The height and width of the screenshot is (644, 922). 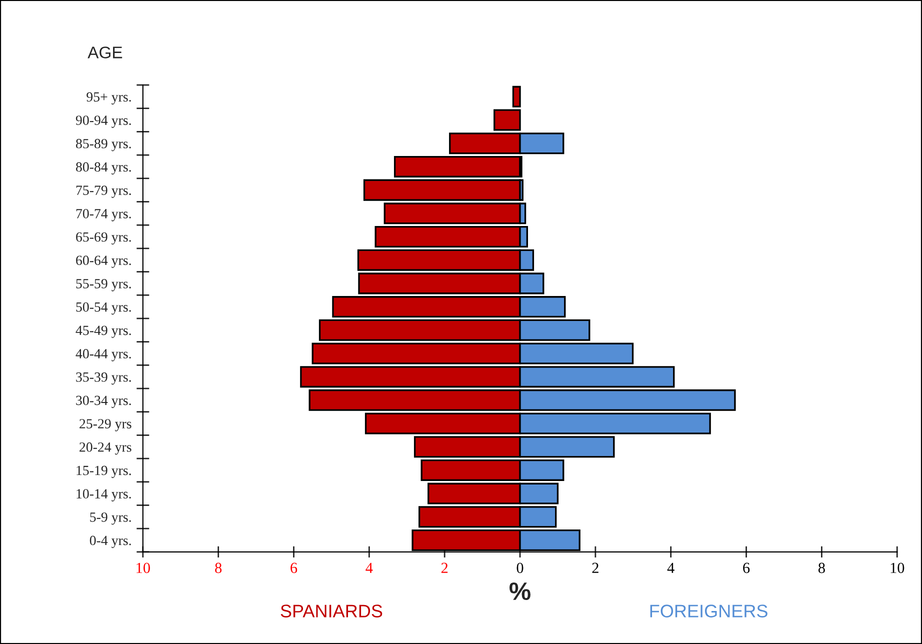 What do you see at coordinates (103, 168) in the screenshot?
I see `y-tick-label: 80-84 yrs.` at bounding box center [103, 168].